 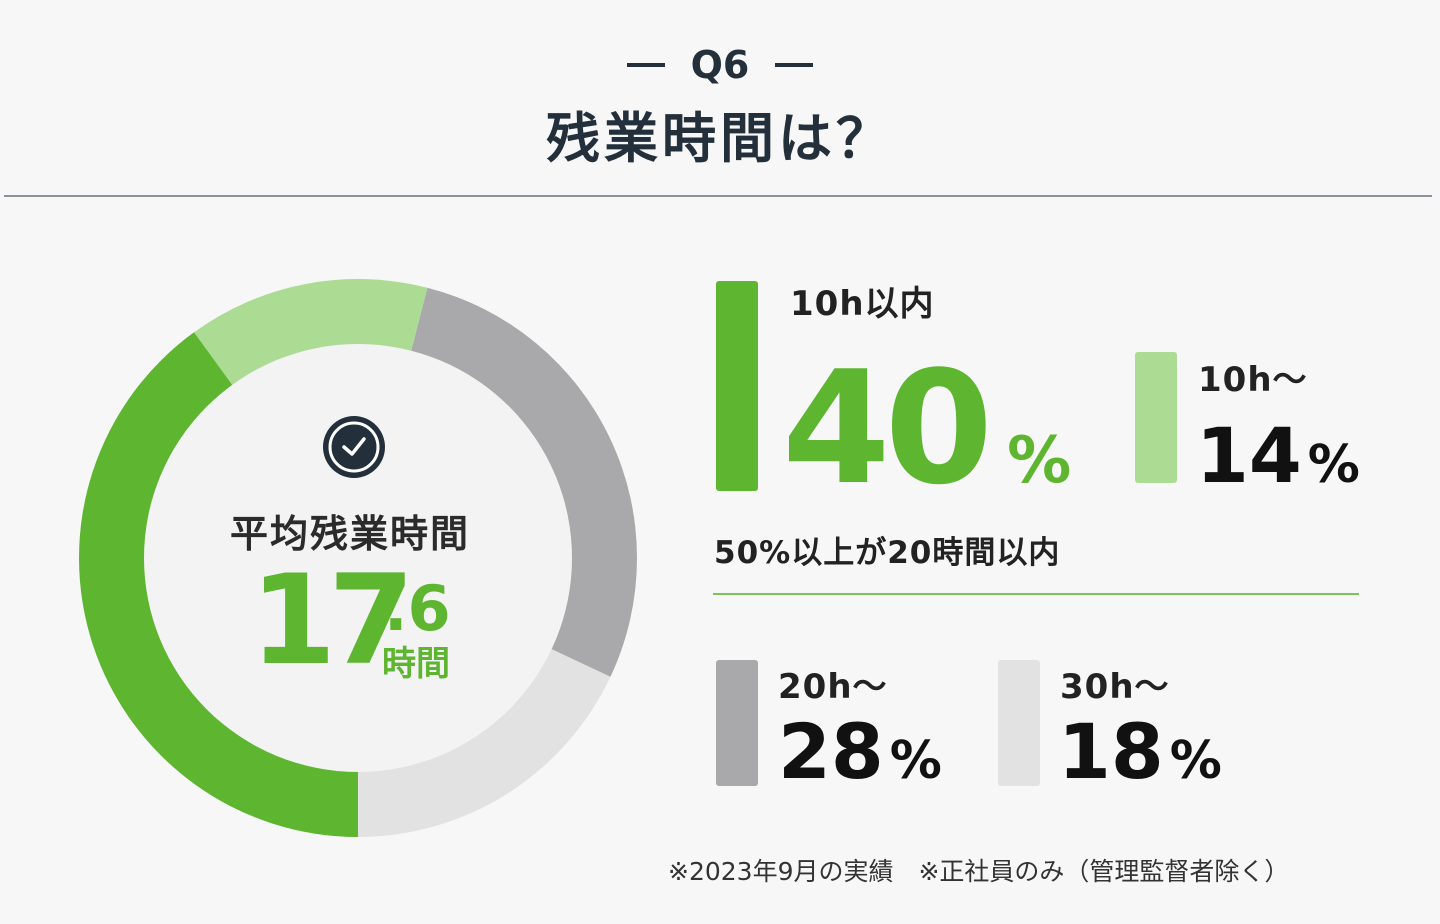 I want to click on average-integer: 17, so click(x=332, y=621).